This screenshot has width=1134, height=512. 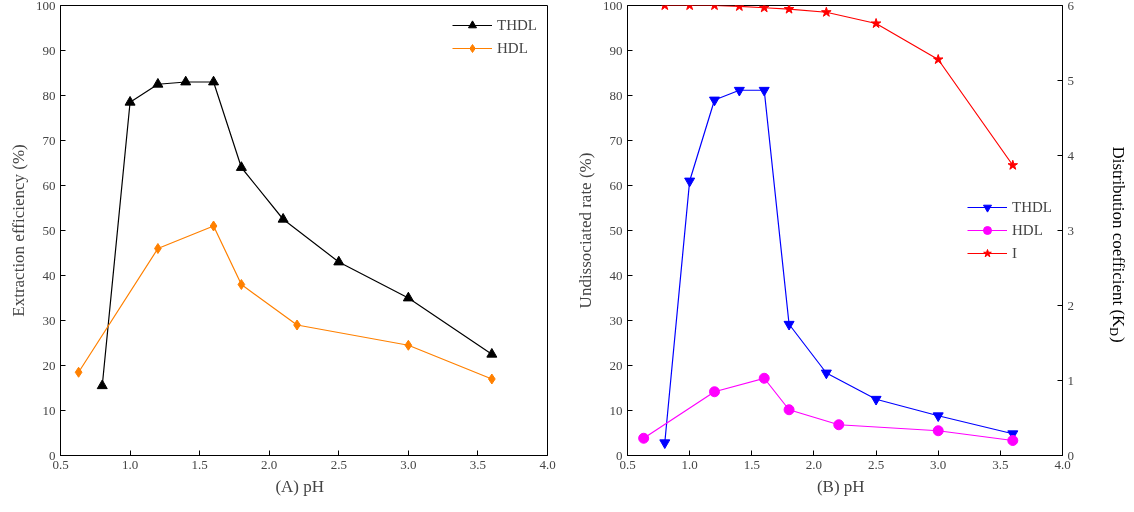 I want to click on y-axis-title: Extraction efficiency (%), so click(x=18, y=230).